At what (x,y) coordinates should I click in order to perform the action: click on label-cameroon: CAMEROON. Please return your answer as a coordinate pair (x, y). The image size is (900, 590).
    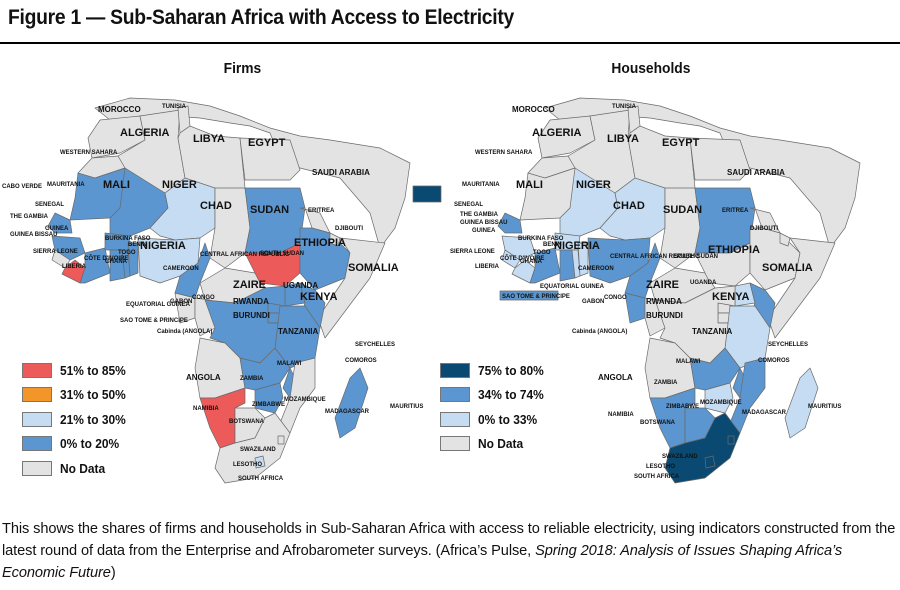
    Looking at the image, I should click on (596, 269).